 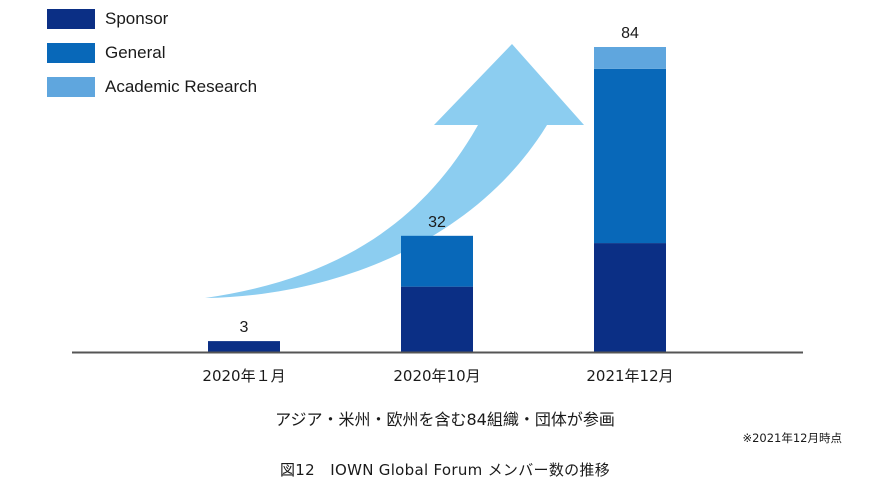 What do you see at coordinates (243, 376) in the screenshot?
I see `category-label: 2020年１月` at bounding box center [243, 376].